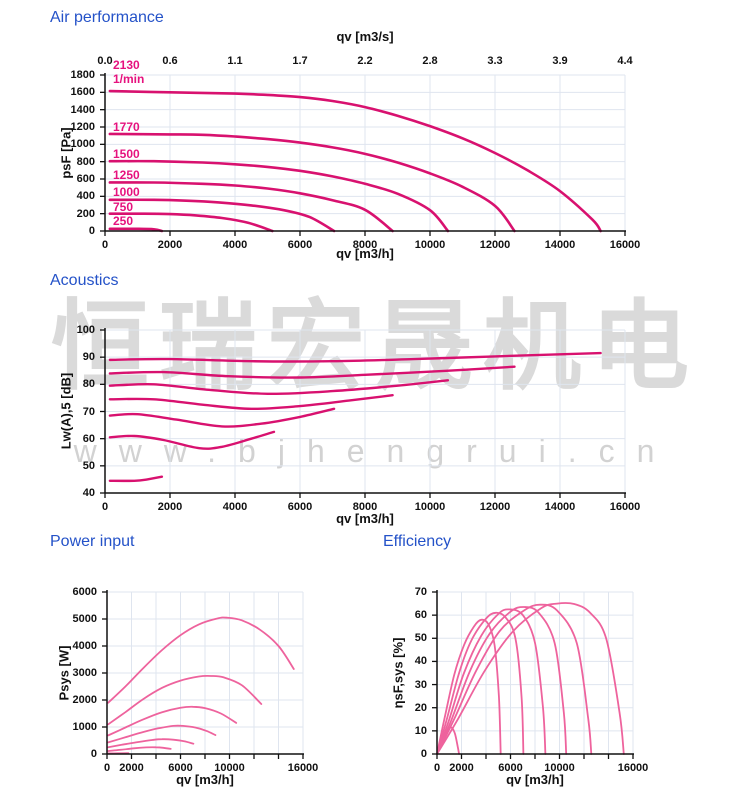 The height and width of the screenshot is (800, 750). What do you see at coordinates (235, 245) in the screenshot?
I see `air-performance-x-tick-label: 4000` at bounding box center [235, 245].